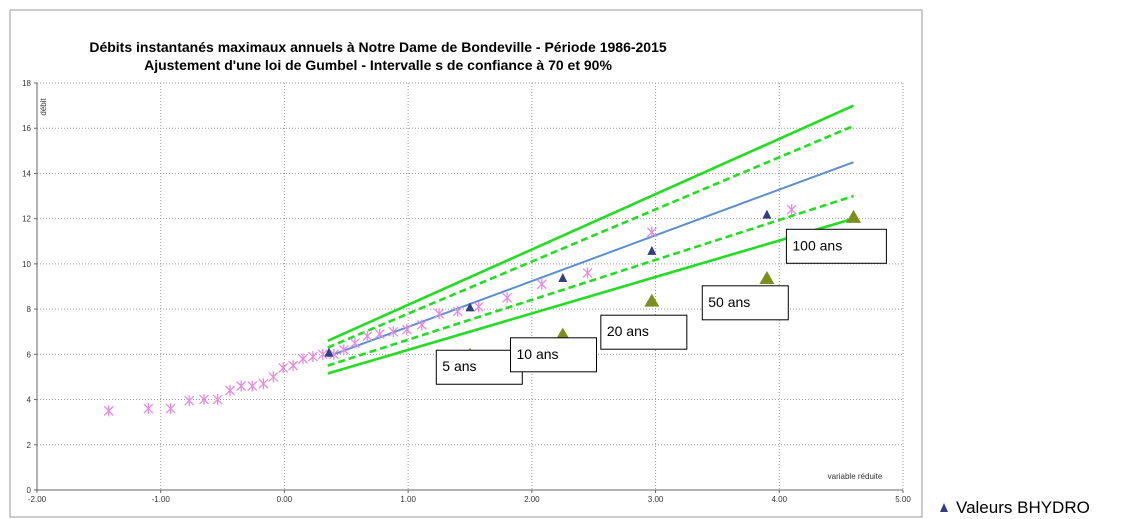 The image size is (1146, 519). What do you see at coordinates (1023, 507) in the screenshot?
I see `legend-label-bhydro: Valeurs BHYDRO` at bounding box center [1023, 507].